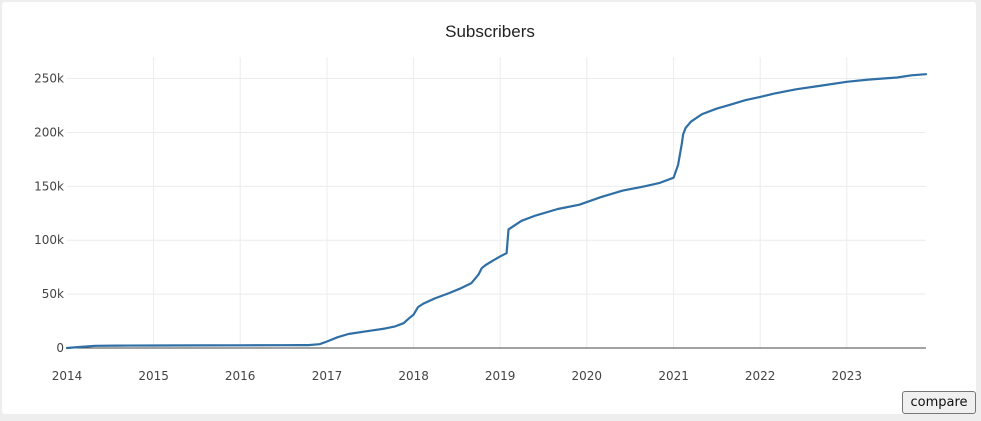 The image size is (981, 421). Describe the element at coordinates (939, 402) in the screenshot. I see `compare-button: compare` at that location.